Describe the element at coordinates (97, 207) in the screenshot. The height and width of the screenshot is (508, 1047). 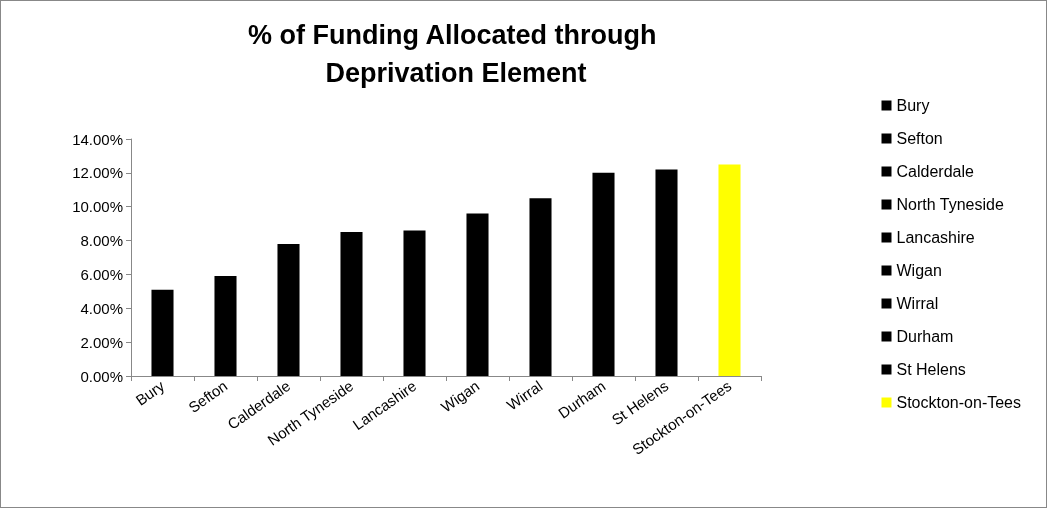
I see `y-tick-label: 10.00%` at that location.